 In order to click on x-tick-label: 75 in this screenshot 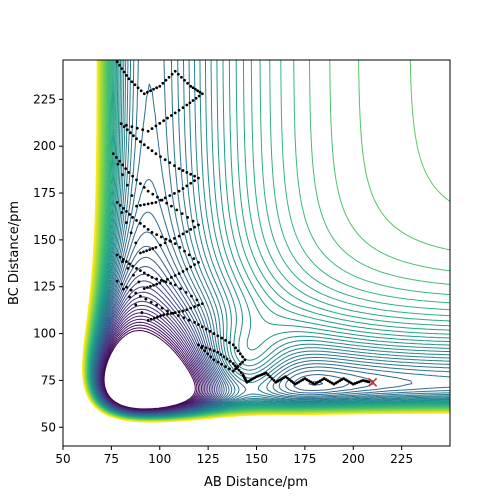, I will do `click(111, 459)`.